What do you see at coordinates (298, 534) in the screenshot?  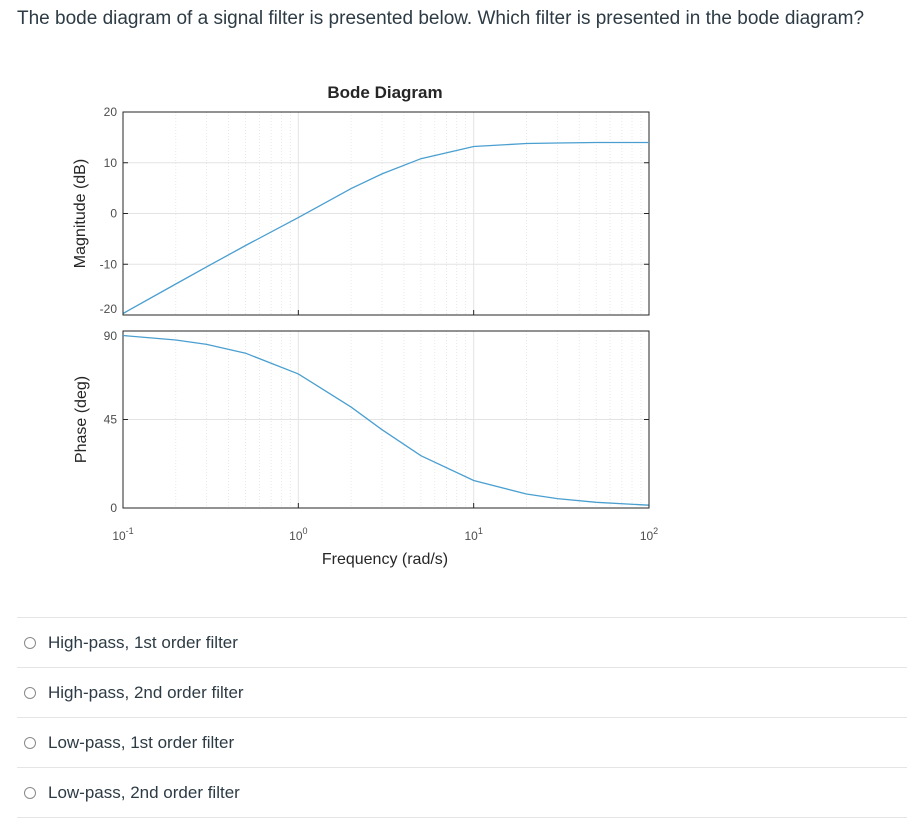 I see `x-tick-label: 10⁰` at bounding box center [298, 534].